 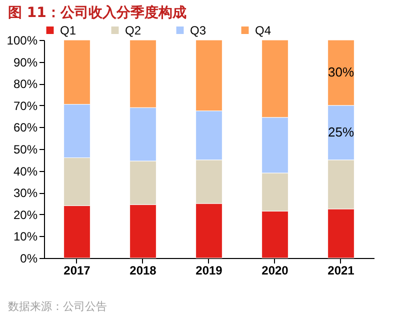 What do you see at coordinates (25, 62) in the screenshot?
I see `y-tick-label: 90%` at bounding box center [25, 62].